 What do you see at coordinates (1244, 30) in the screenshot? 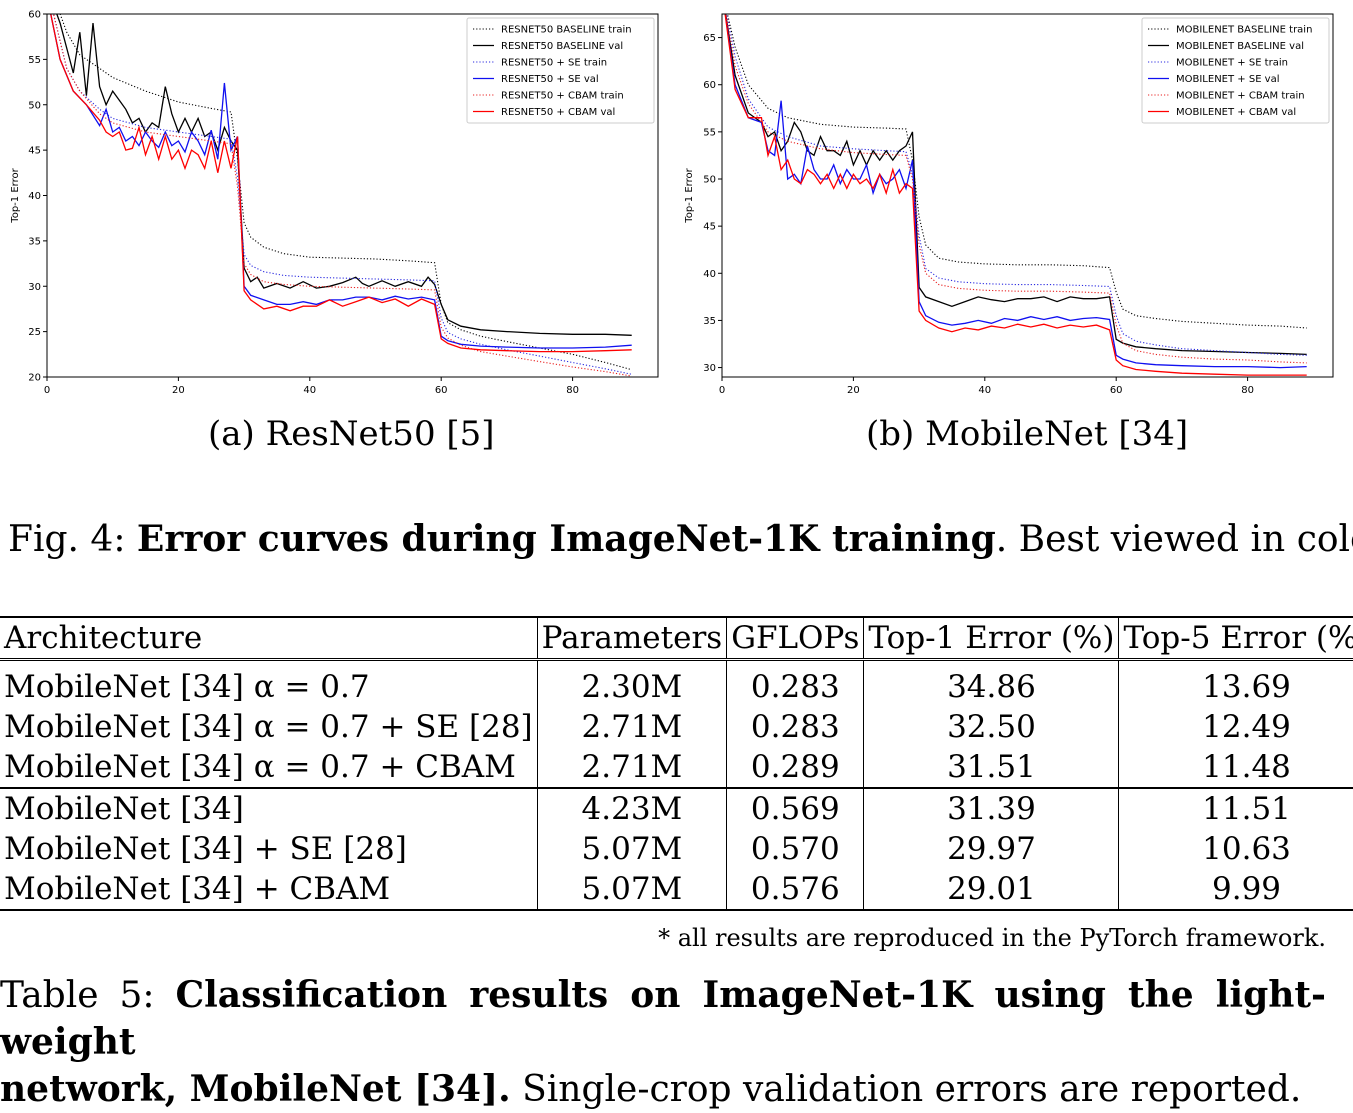
I see `legend-label: MOBILENET BASELINE train` at bounding box center [1244, 30].